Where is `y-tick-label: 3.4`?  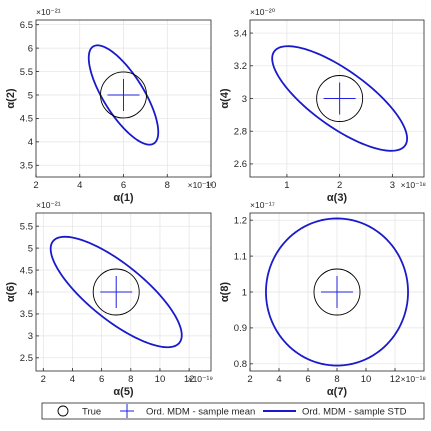 y-tick-label: 3.4 is located at coordinates (240, 33).